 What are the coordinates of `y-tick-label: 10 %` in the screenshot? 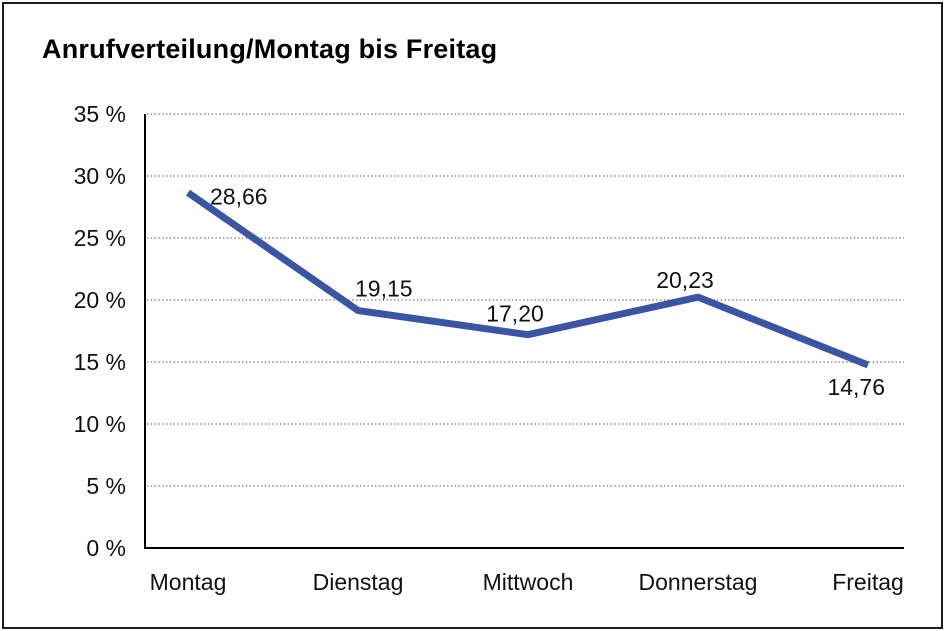 It's located at (100, 424).